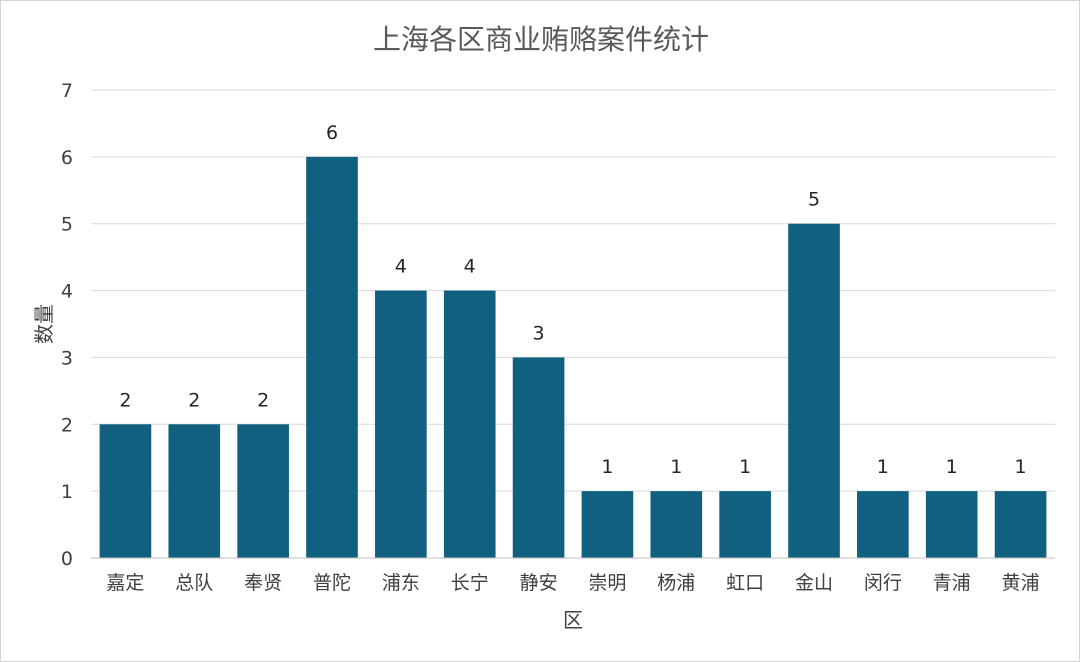  What do you see at coordinates (539, 583) in the screenshot?
I see `x-tick-label: 静安` at bounding box center [539, 583].